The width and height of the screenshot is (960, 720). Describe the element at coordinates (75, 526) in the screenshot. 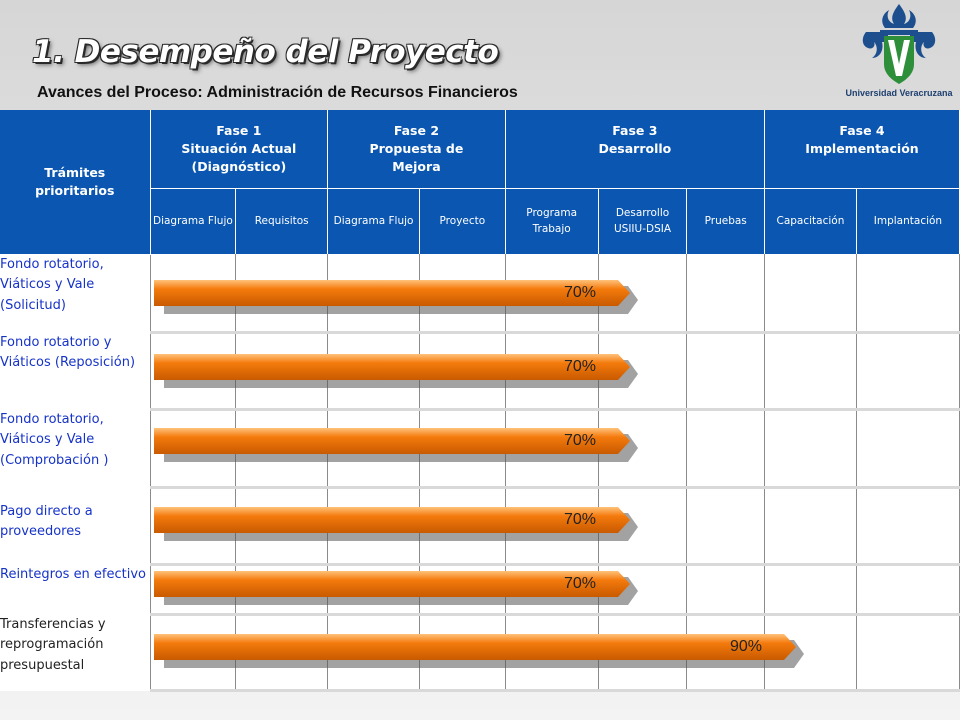

I see `row-label: Pago directo a proveedores` at that location.